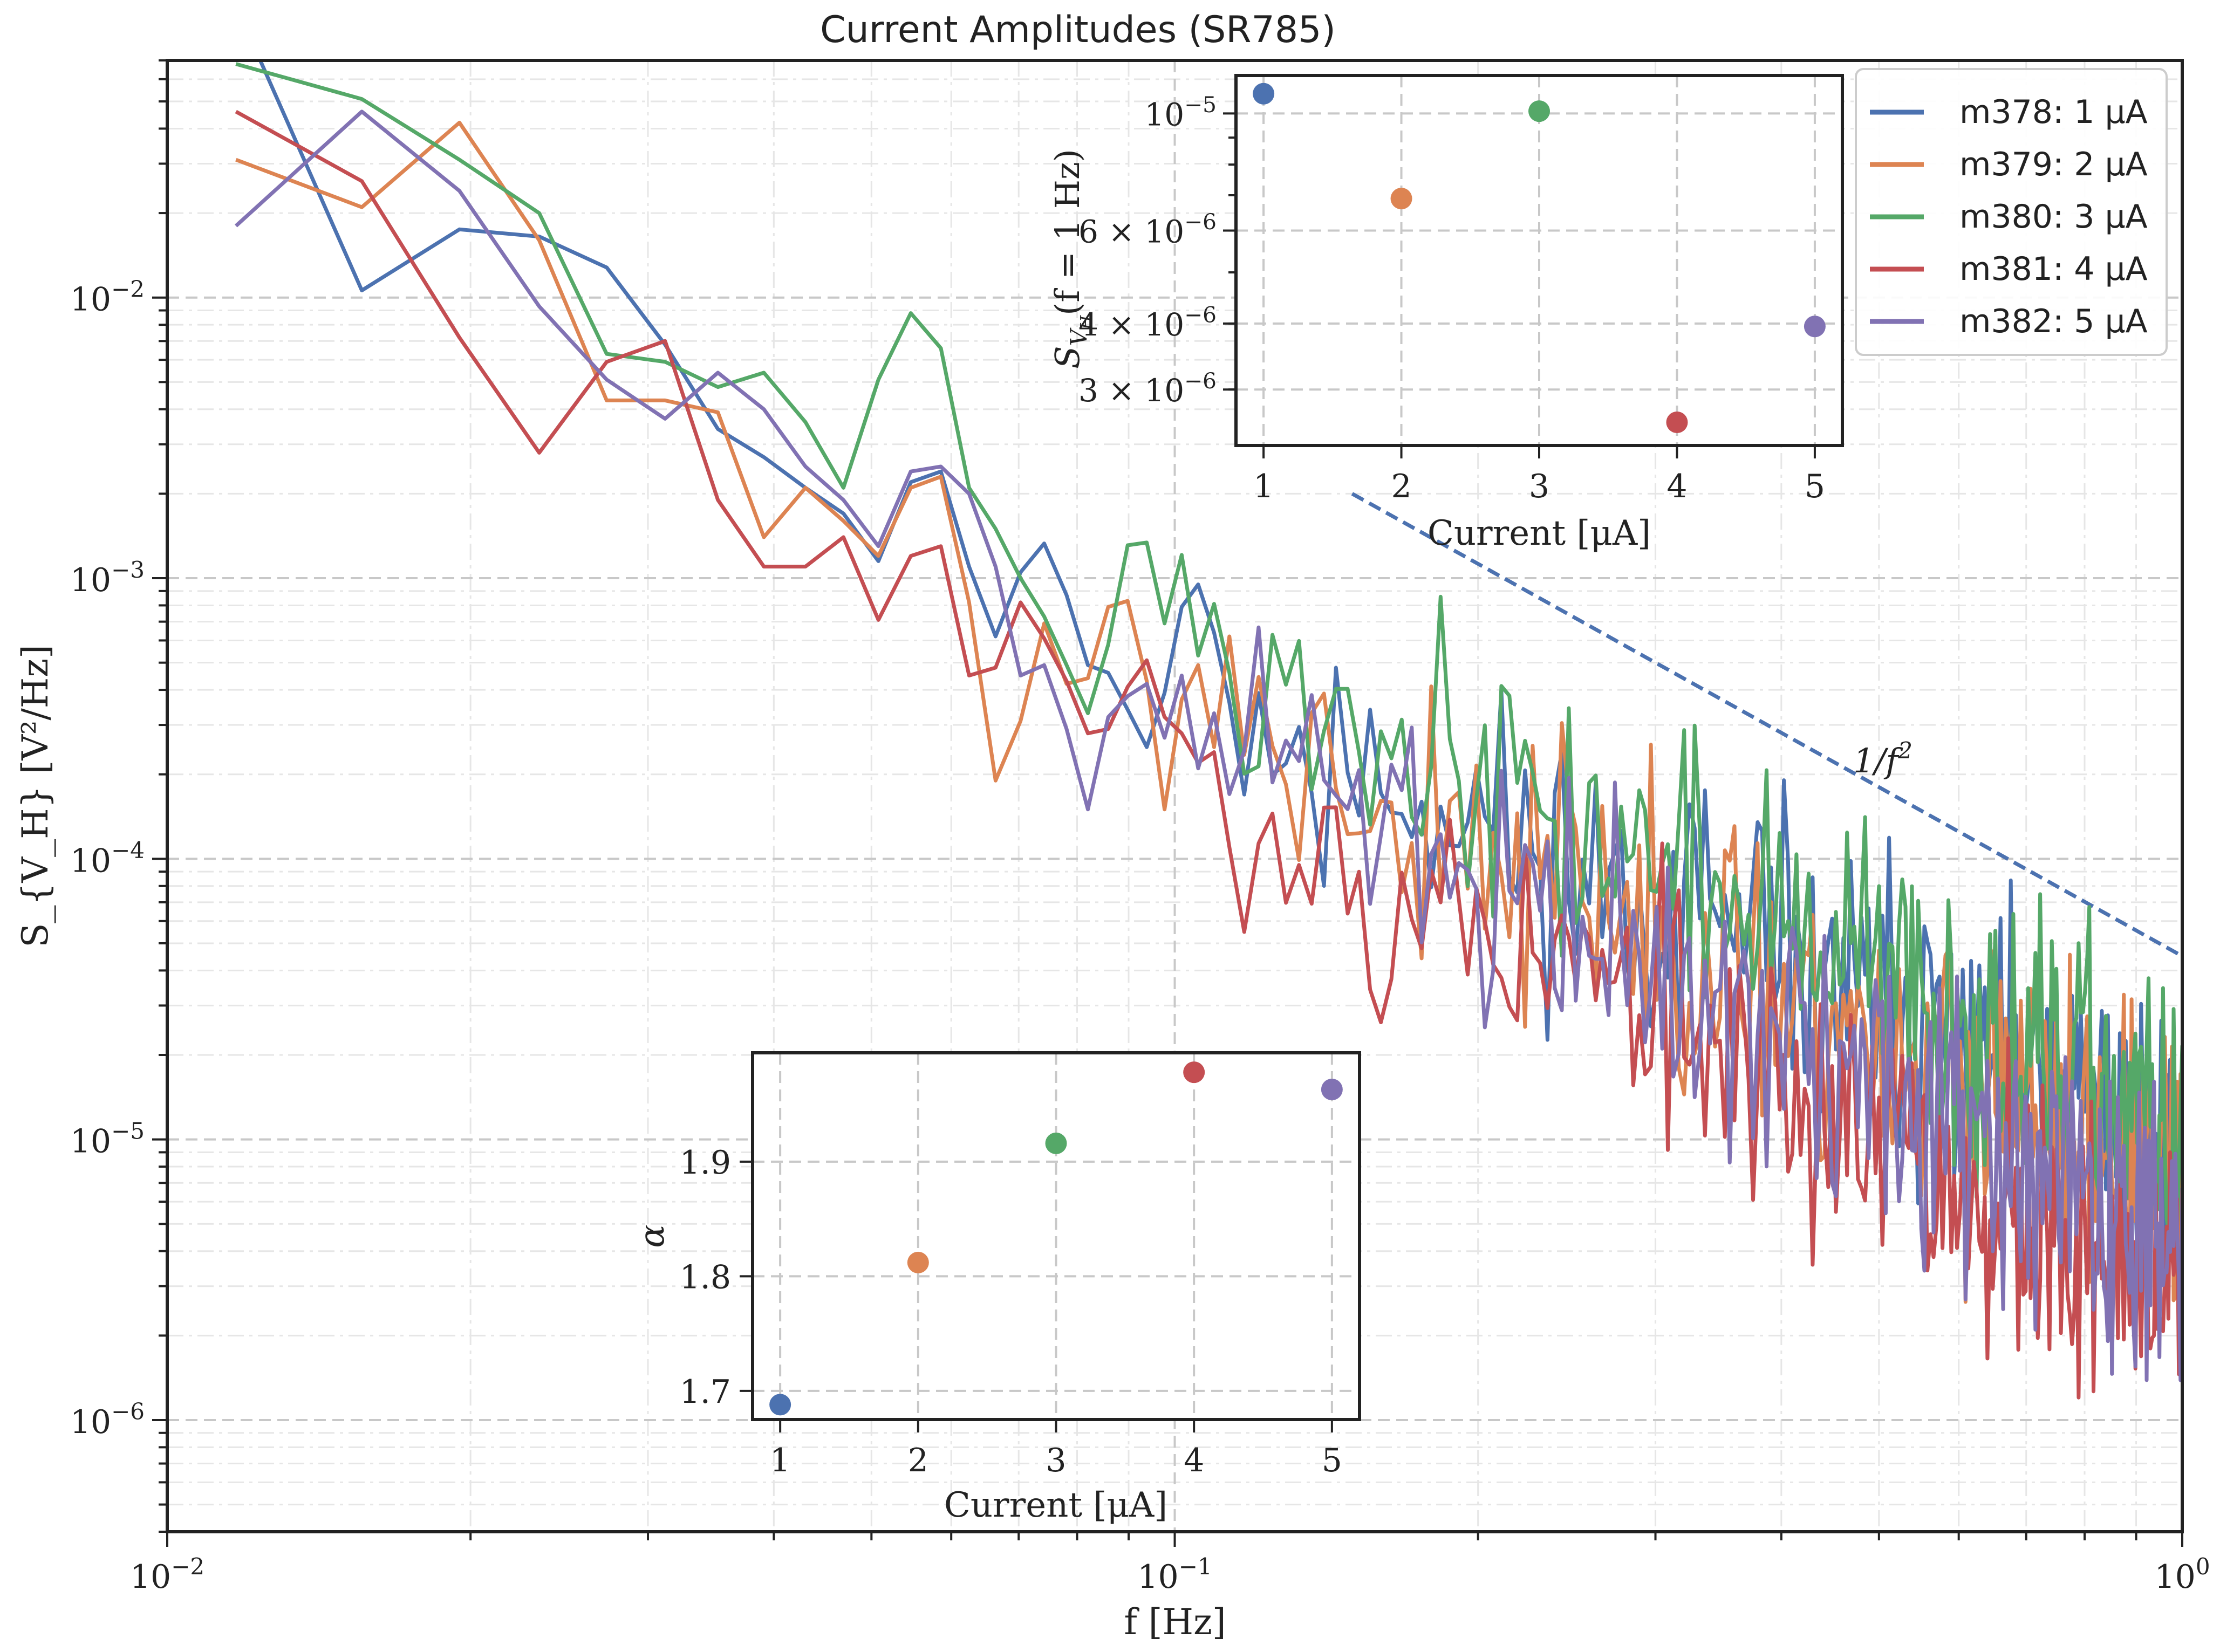  I want to click on legend-box, so click(2012, 212).